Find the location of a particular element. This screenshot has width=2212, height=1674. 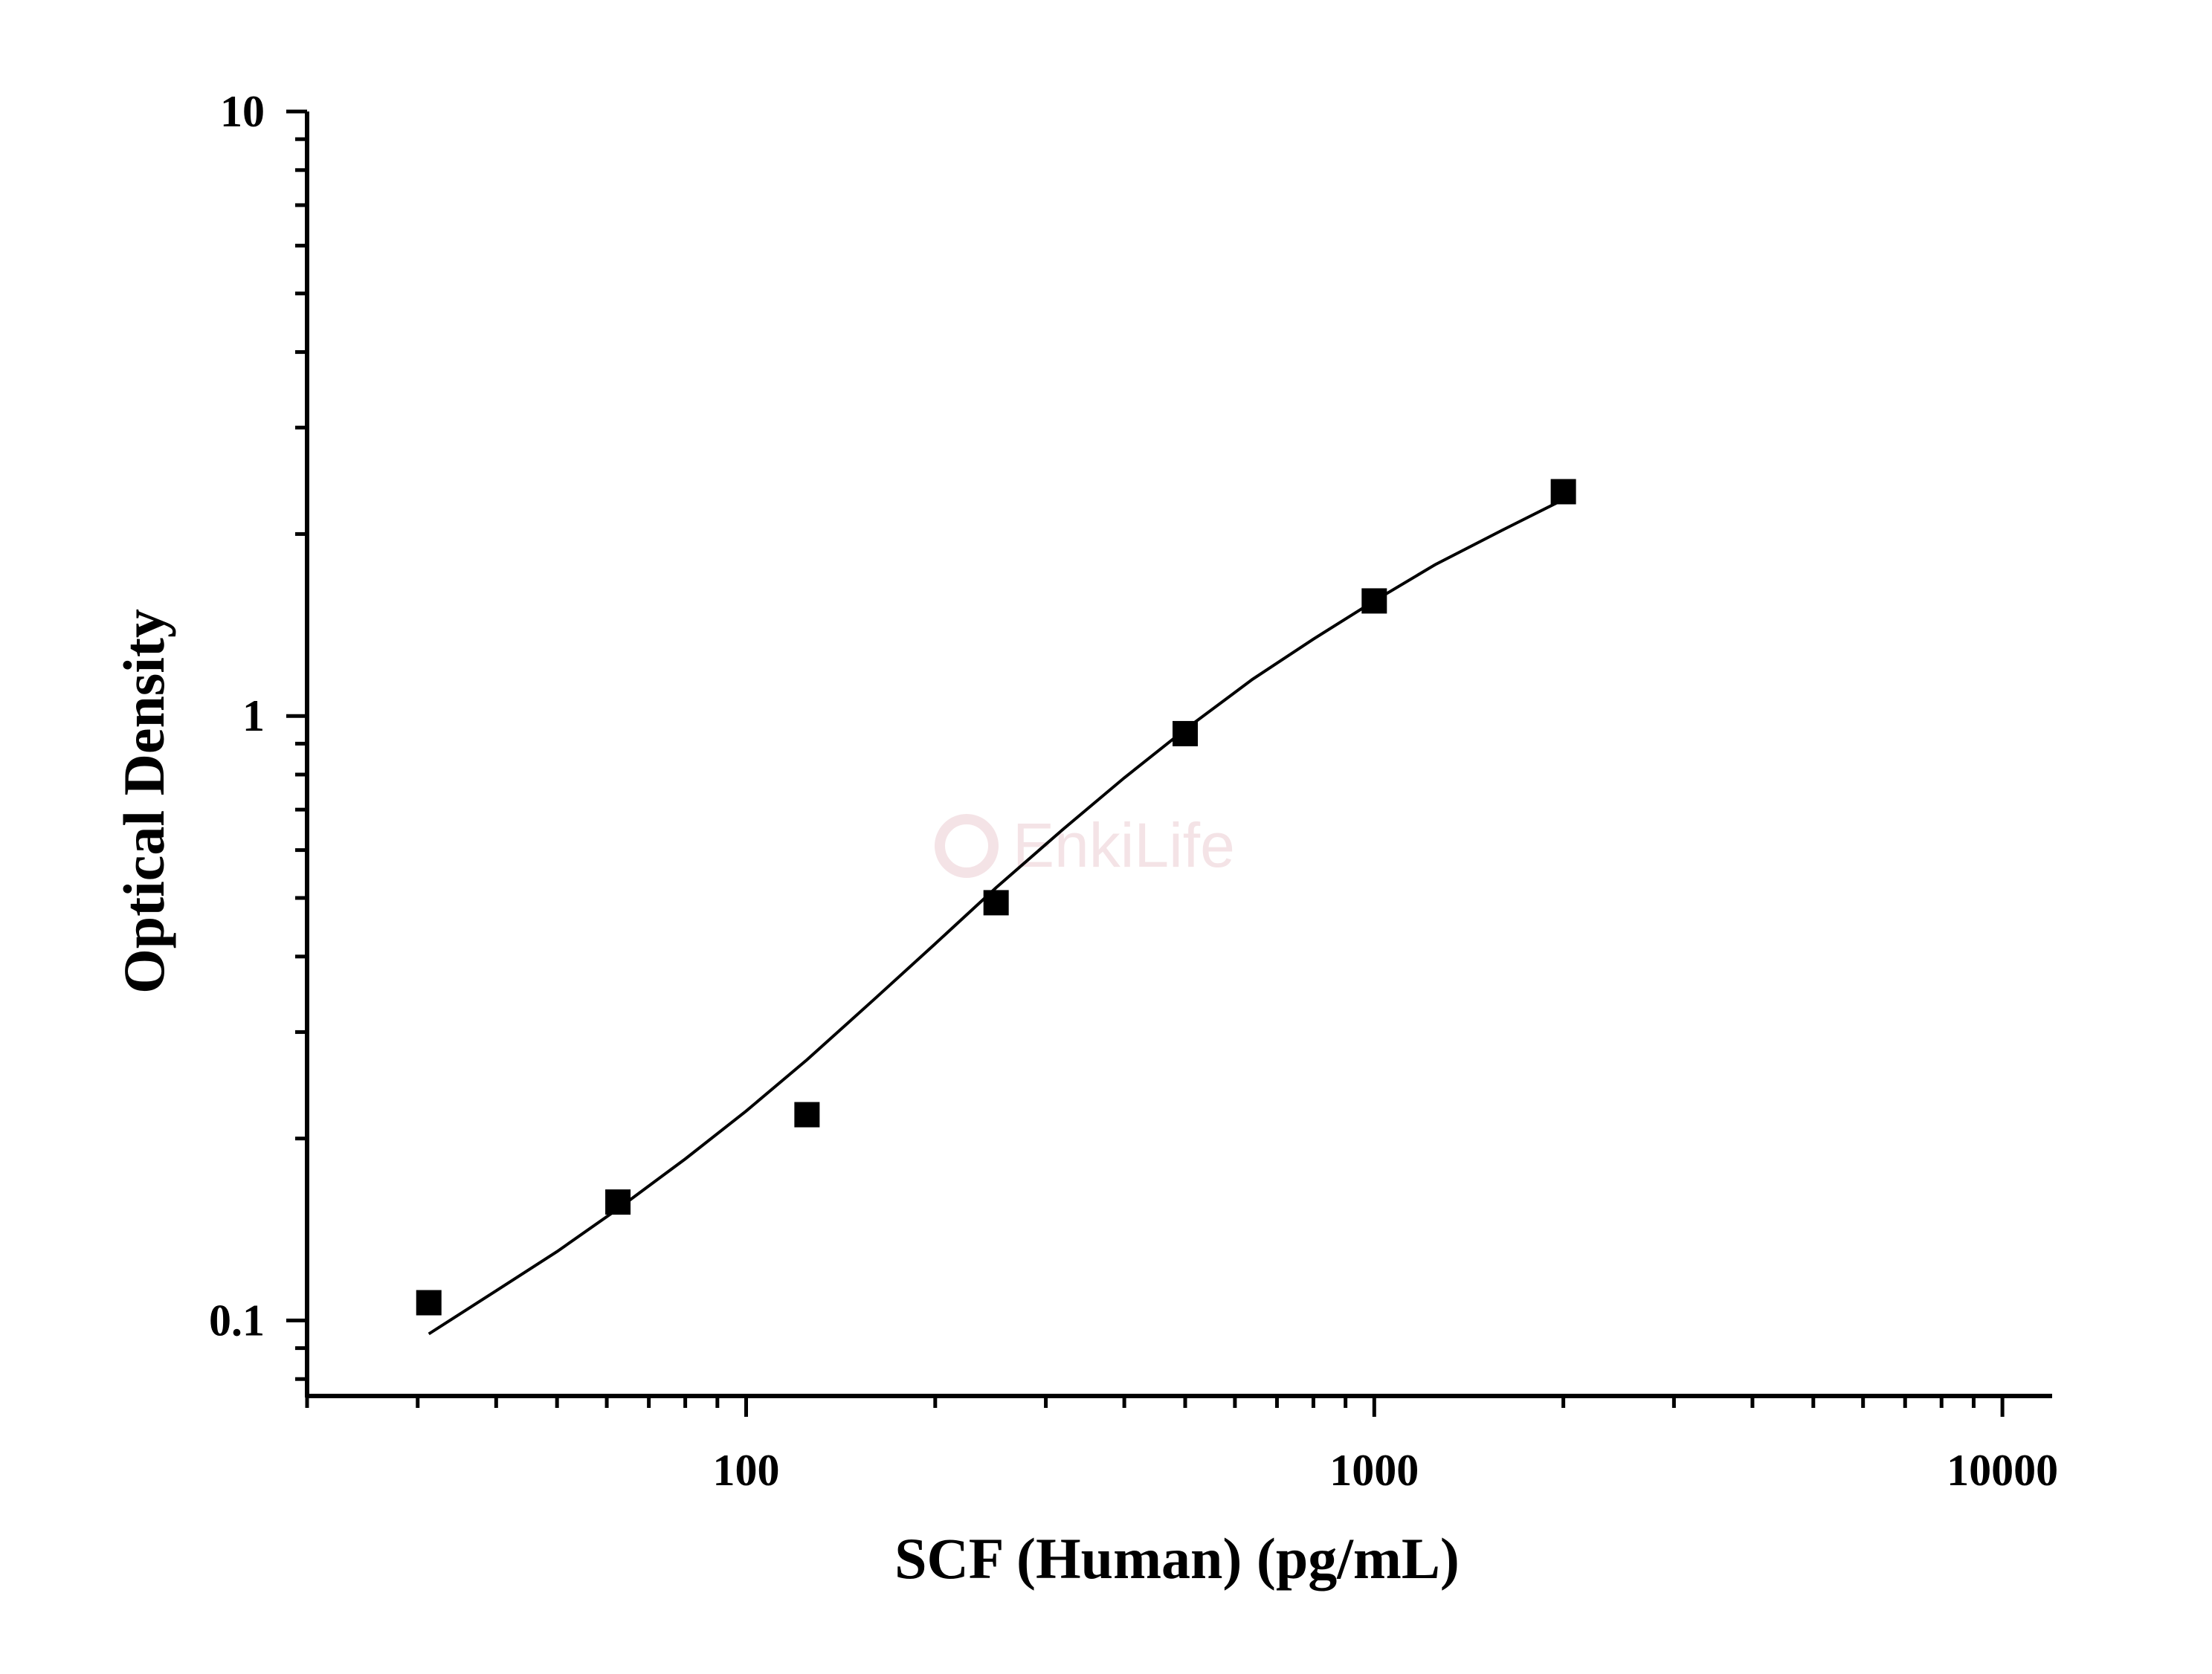

x-axis-title: SCF (Human) (pg/mL) is located at coordinates (1177, 1558).